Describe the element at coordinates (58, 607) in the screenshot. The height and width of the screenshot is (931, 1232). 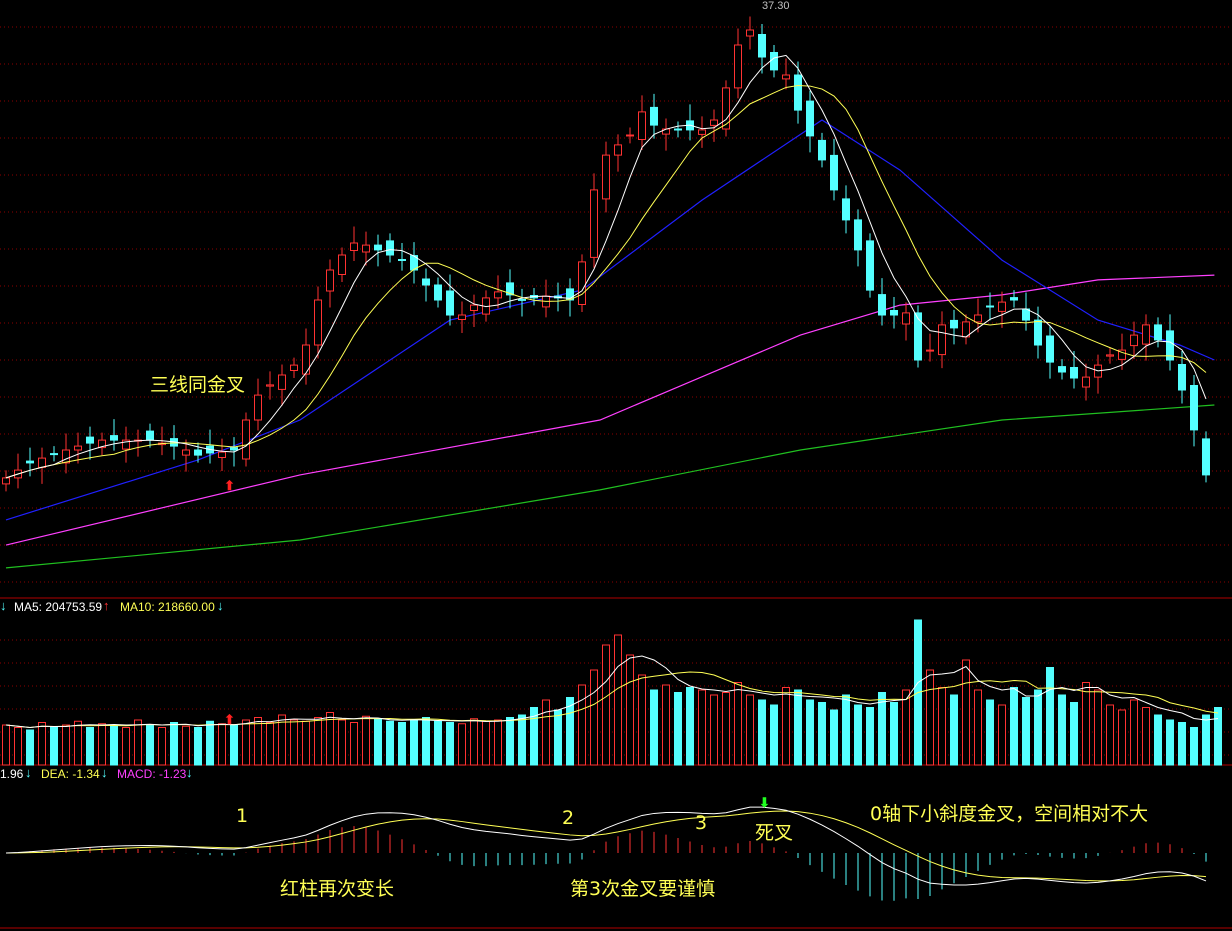
I see `volume-ma5-label: MA5: 204753.59` at that location.